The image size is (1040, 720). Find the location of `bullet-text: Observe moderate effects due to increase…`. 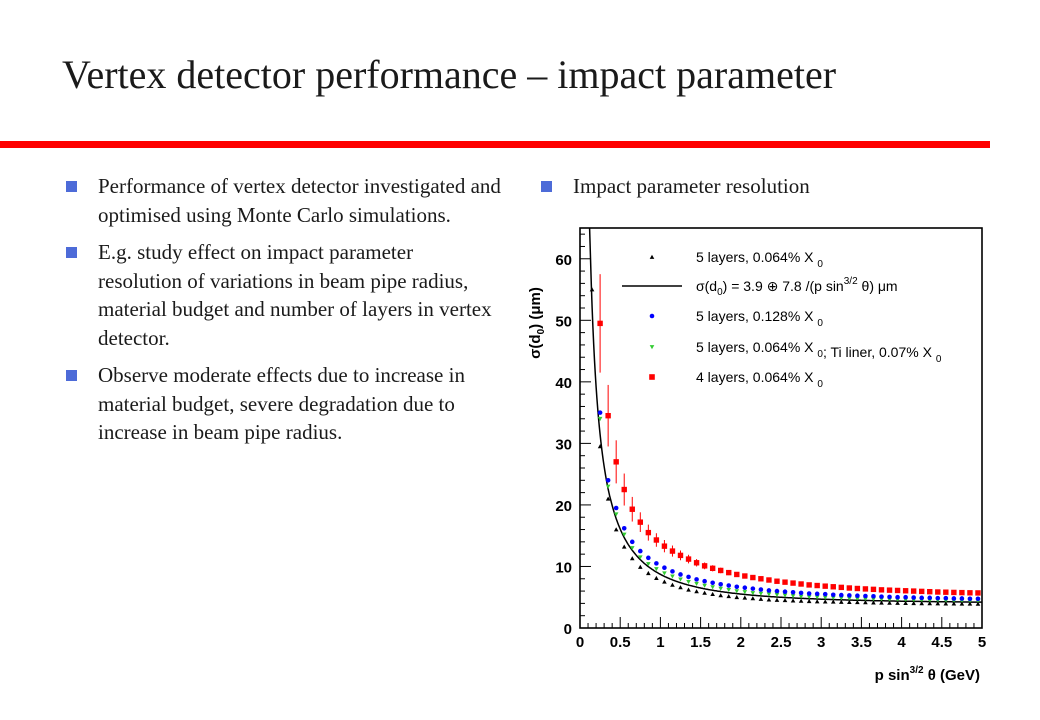

bullet-text: Observe moderate effects due to increase… is located at coordinates (281, 403).